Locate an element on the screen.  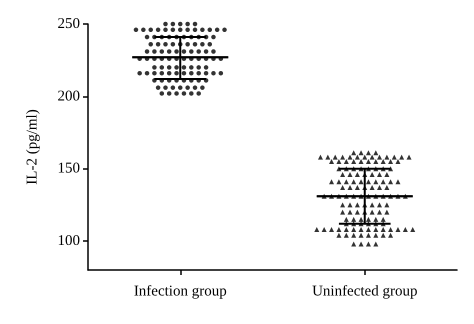
x-tick-label: Infection group is located at coordinates (180, 292).